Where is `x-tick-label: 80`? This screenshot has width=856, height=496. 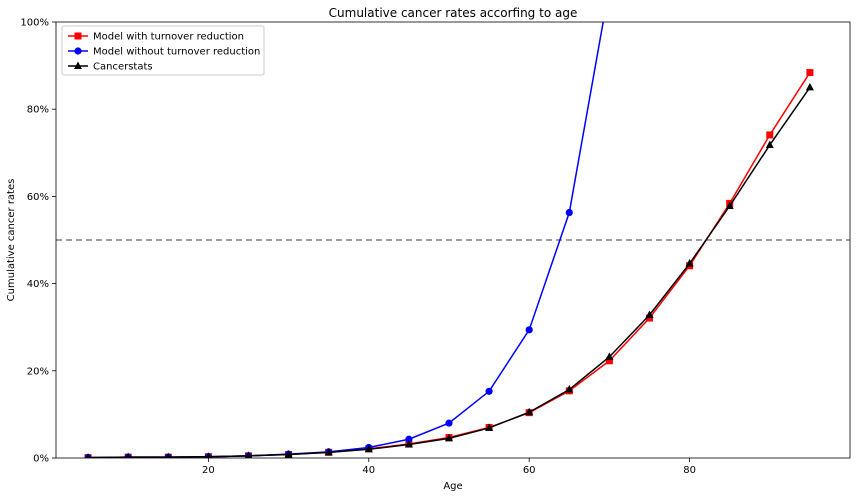 x-tick-label: 80 is located at coordinates (689, 470).